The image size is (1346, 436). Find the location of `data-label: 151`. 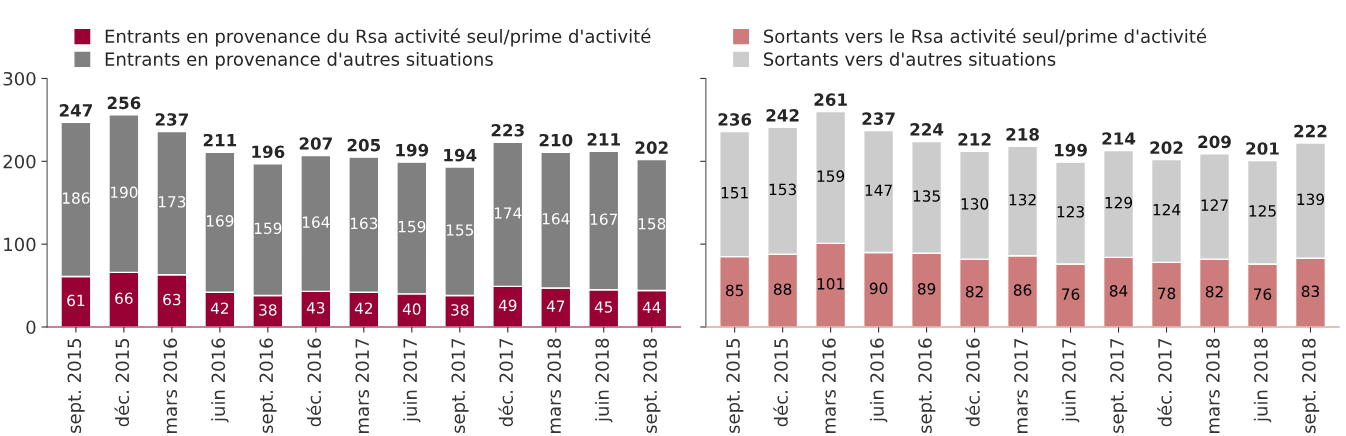

data-label: 151 is located at coordinates (734, 193).